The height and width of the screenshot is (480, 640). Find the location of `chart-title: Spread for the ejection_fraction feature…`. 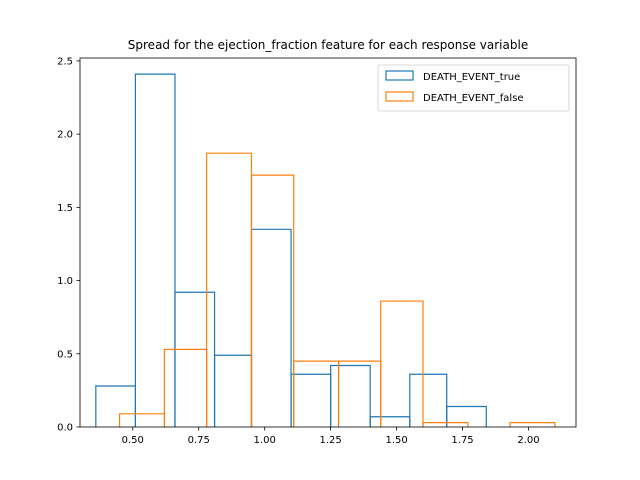

chart-title: Spread for the ejection_fraction feature… is located at coordinates (328, 45).